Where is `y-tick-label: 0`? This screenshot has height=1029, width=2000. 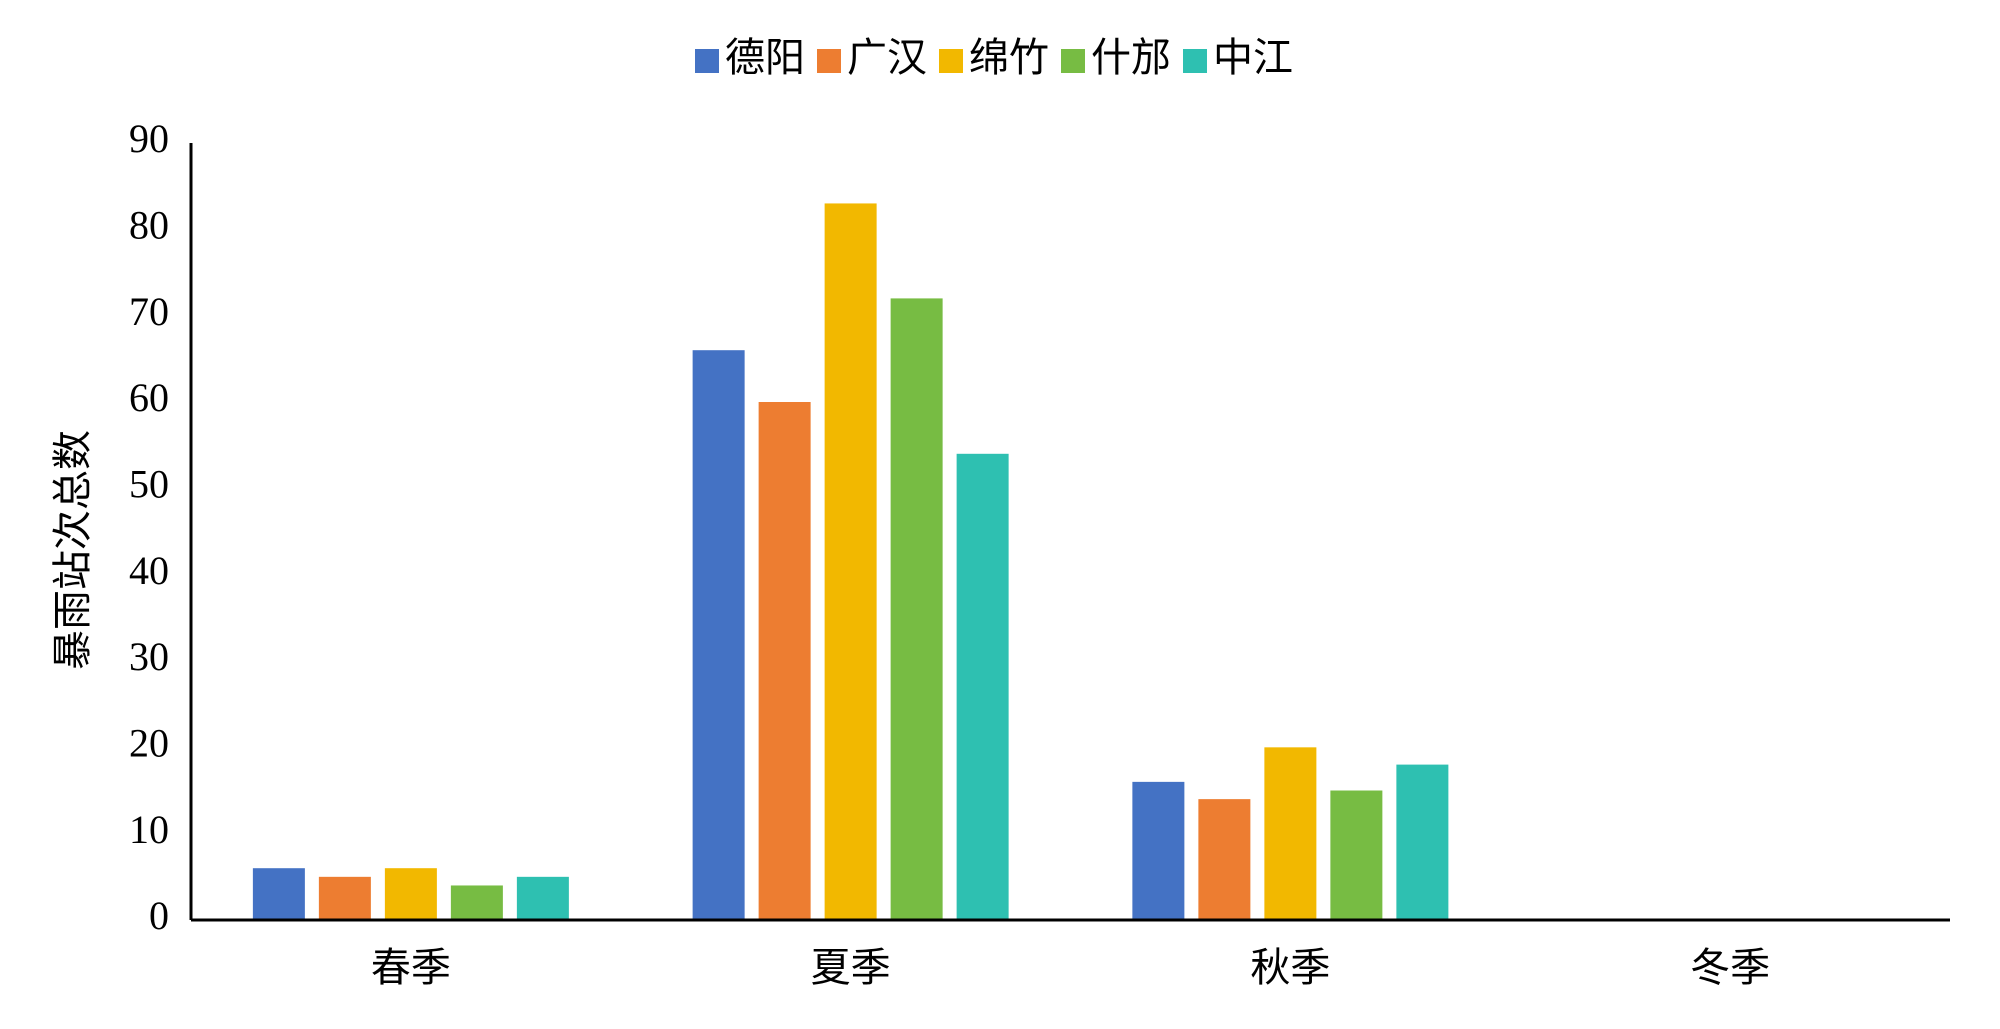 y-tick-label: 0 is located at coordinates (159, 915).